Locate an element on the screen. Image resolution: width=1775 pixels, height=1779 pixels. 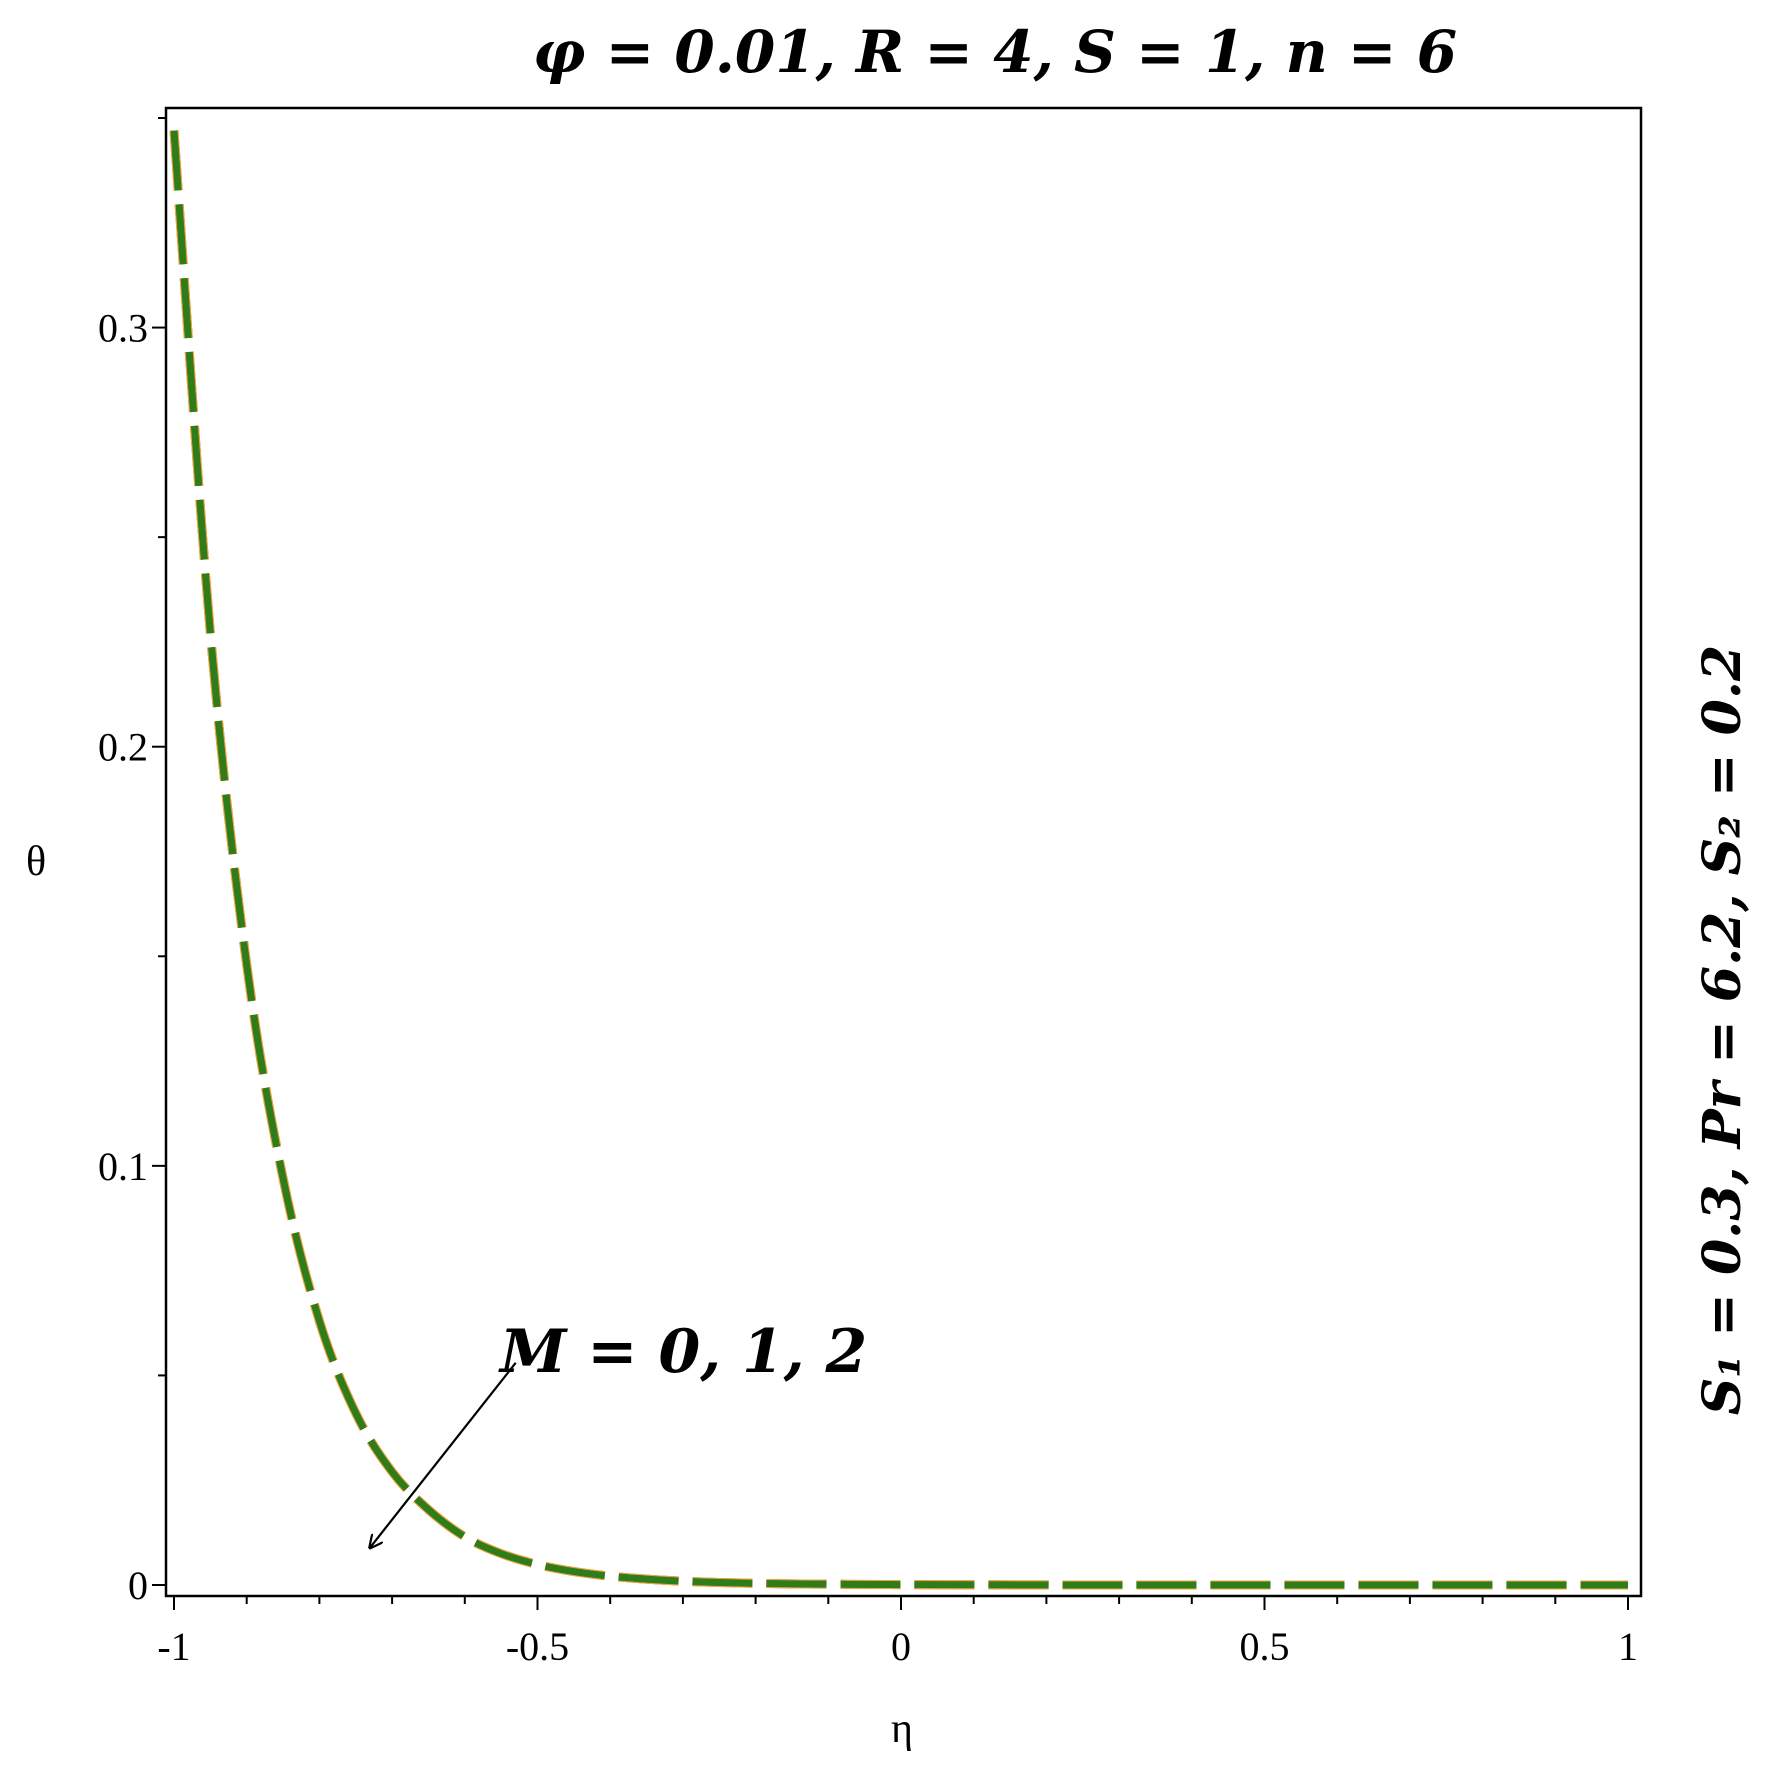
x-axis-label: η is located at coordinates (902, 1729).